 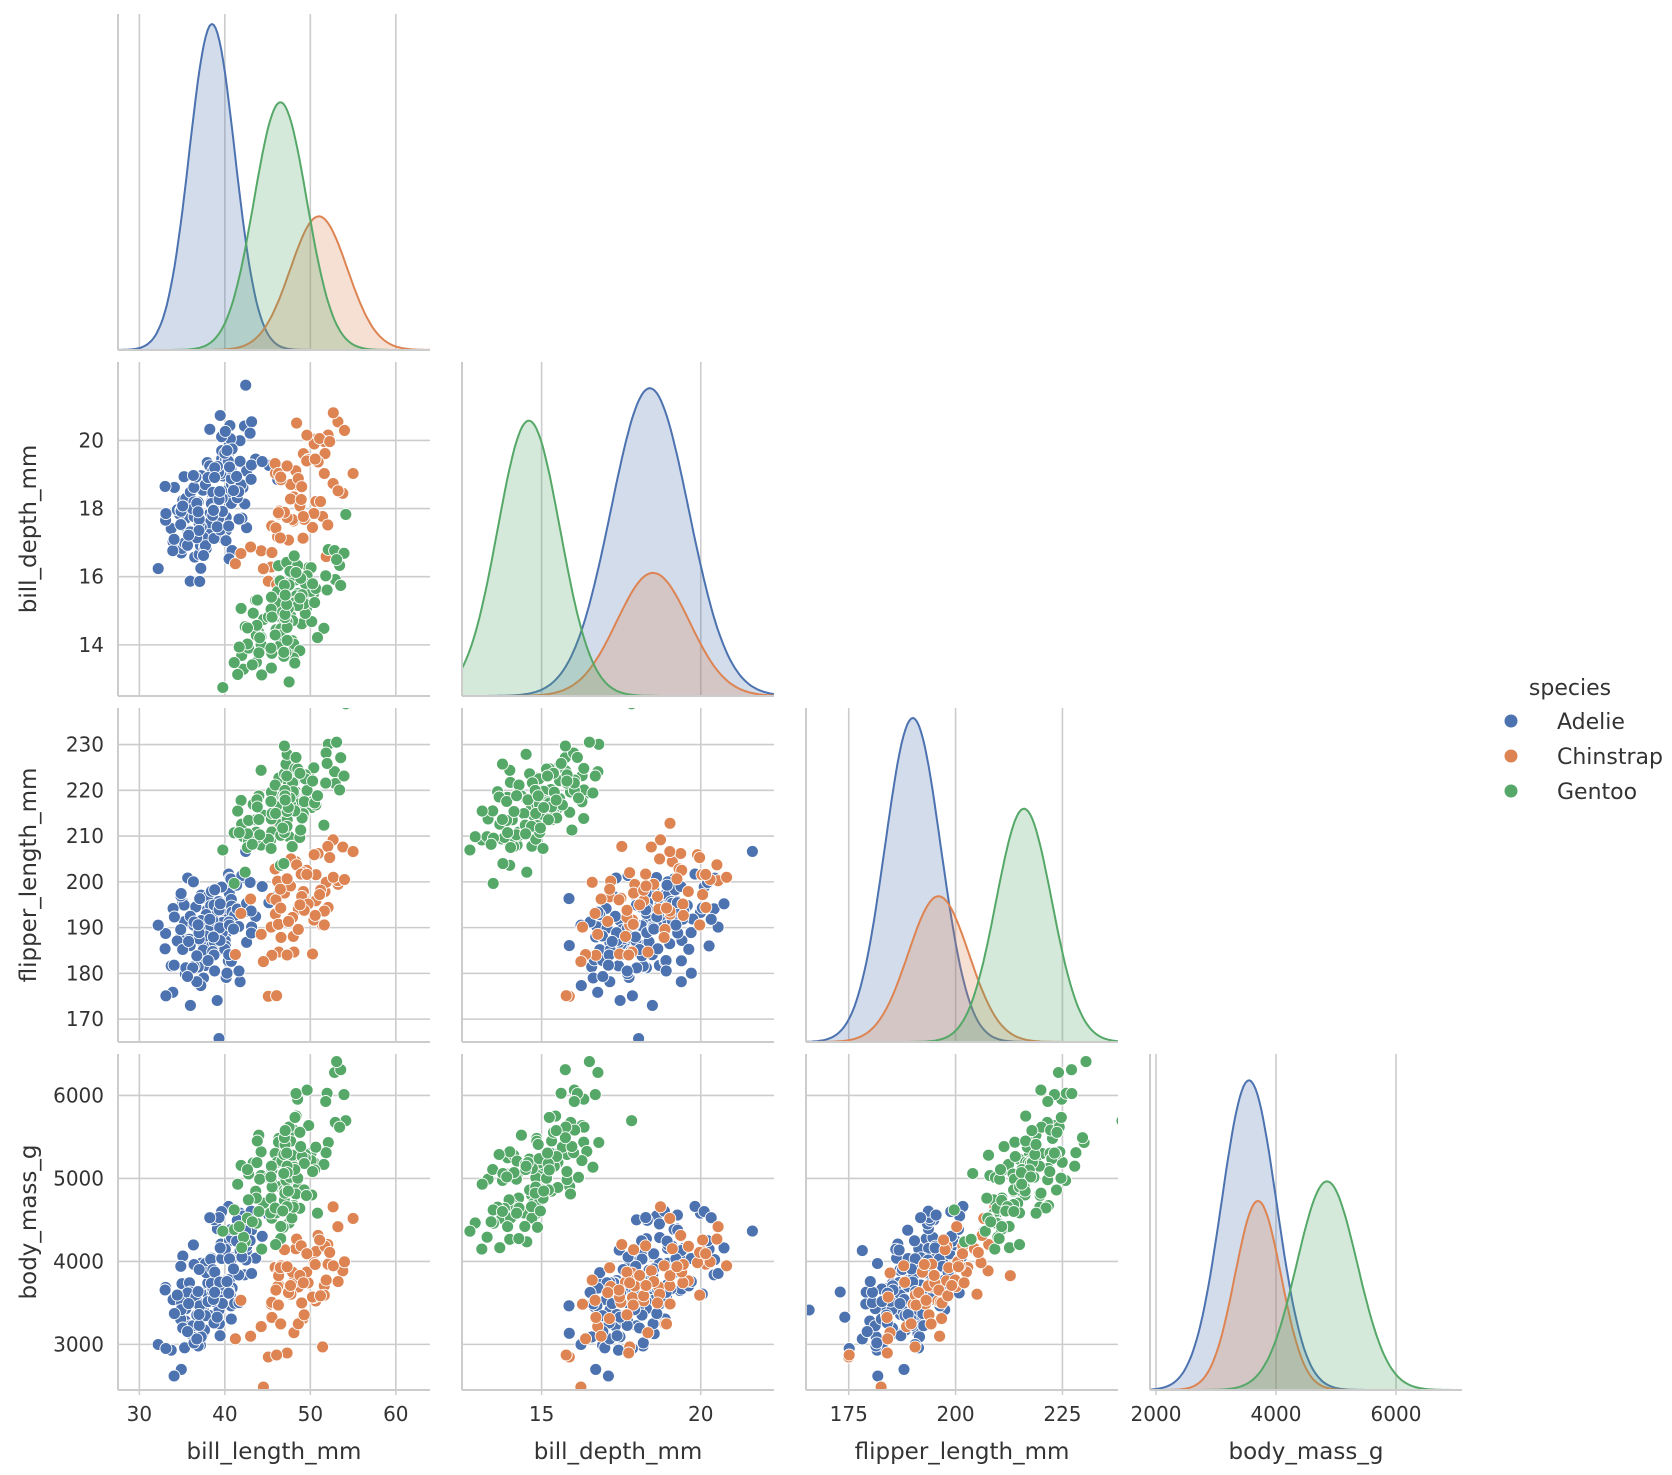 What do you see at coordinates (955, 1414) in the screenshot?
I see `x-tick-label: 200` at bounding box center [955, 1414].